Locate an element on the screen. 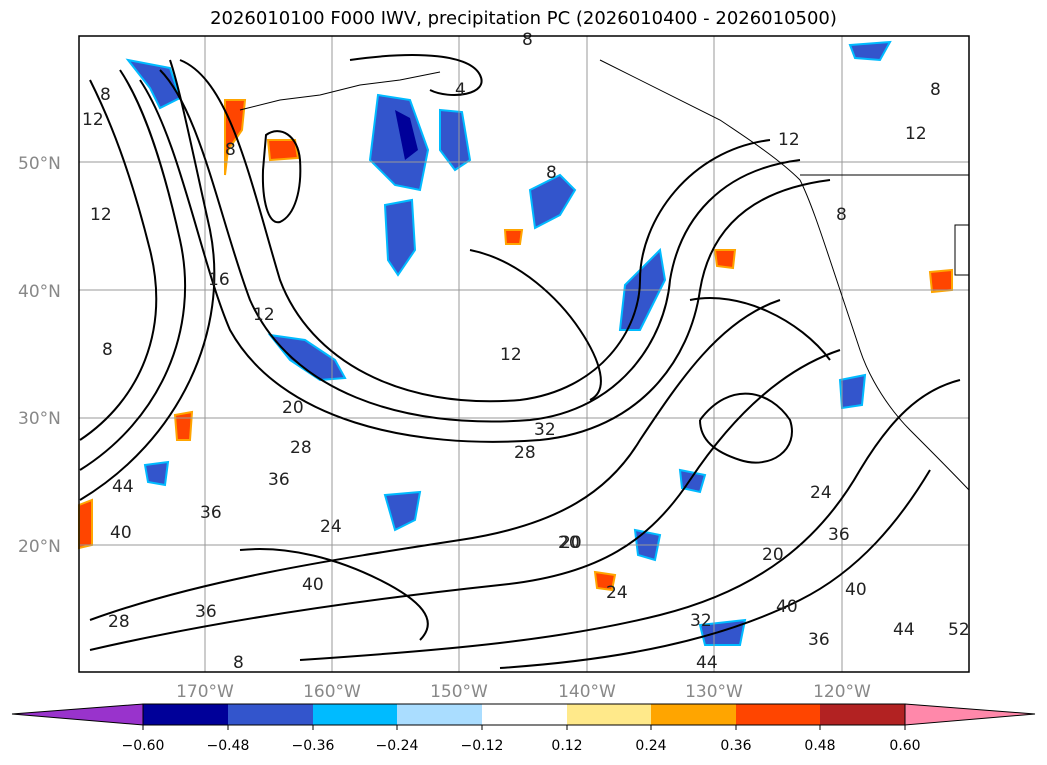 The image size is (1047, 765). lat-label-50n: 50°N is located at coordinates (39, 164).